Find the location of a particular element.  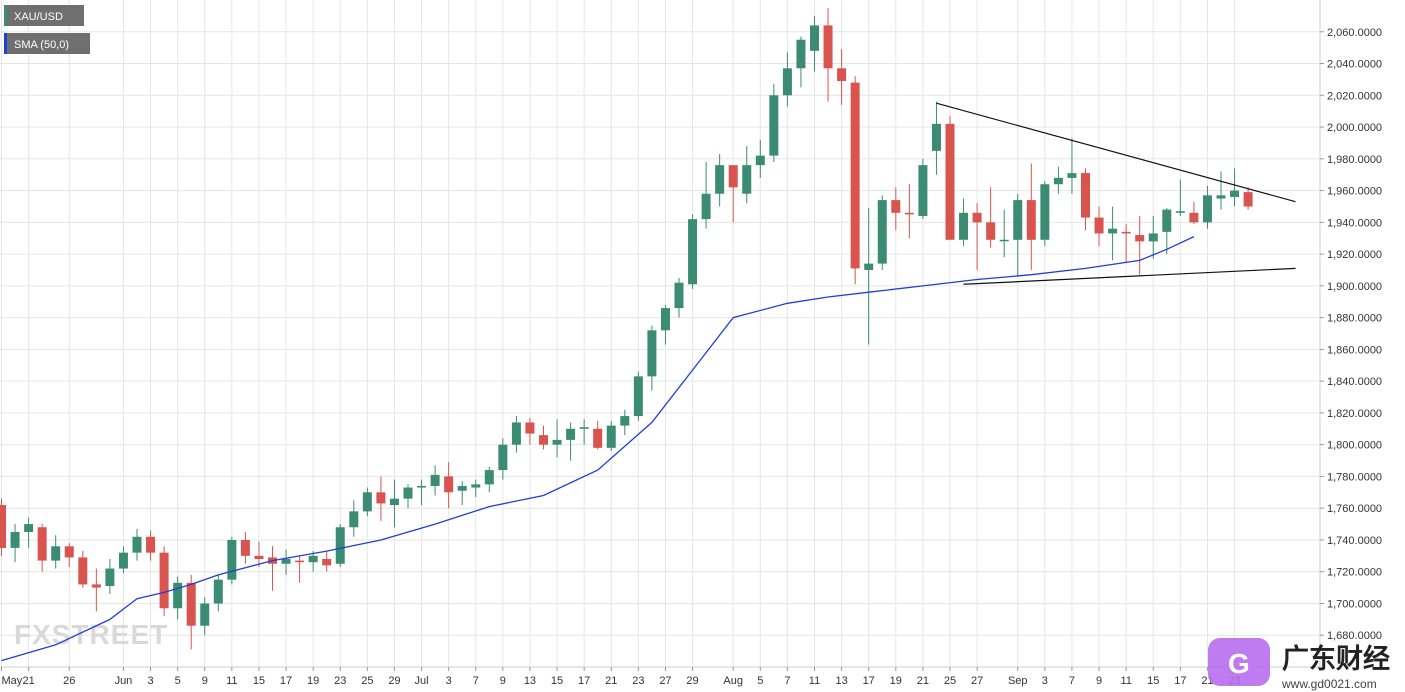

legend-price-color-bar is located at coordinates (5, 15).